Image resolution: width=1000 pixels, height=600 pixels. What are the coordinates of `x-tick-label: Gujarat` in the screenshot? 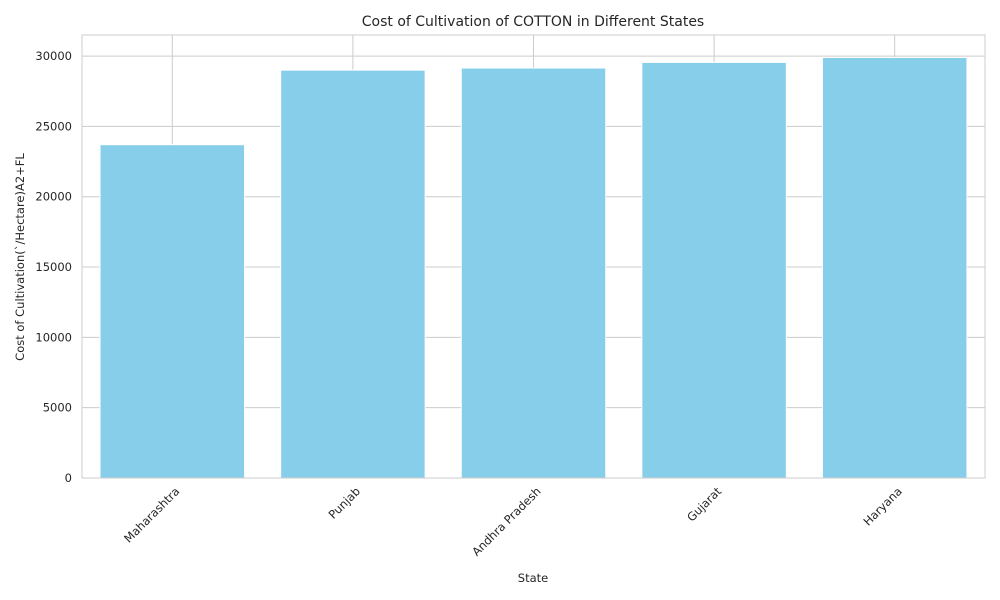 It's located at (704, 504).